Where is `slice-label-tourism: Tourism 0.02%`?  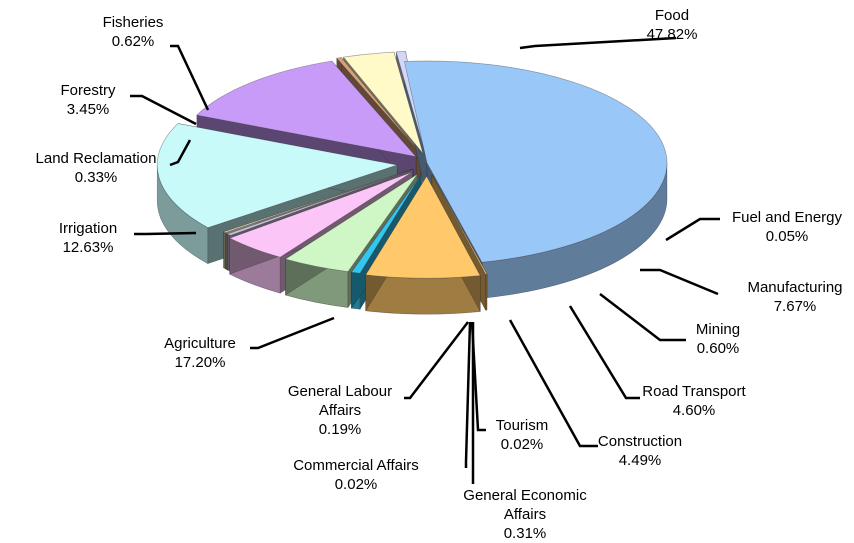 slice-label-tourism: Tourism 0.02% is located at coordinates (522, 435).